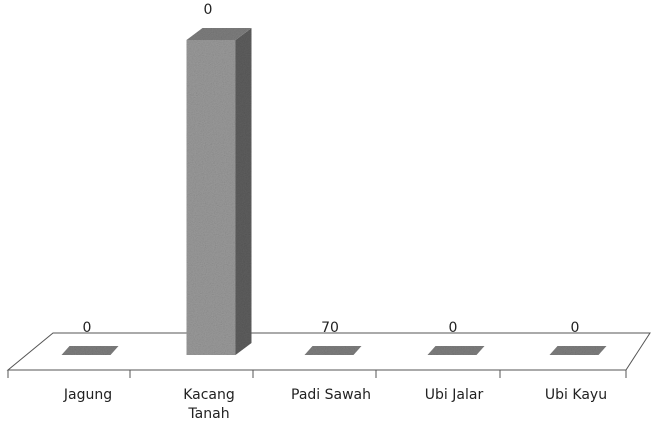 This screenshot has height=425, width=656. I want to click on data-label-4: 0, so click(575, 328).